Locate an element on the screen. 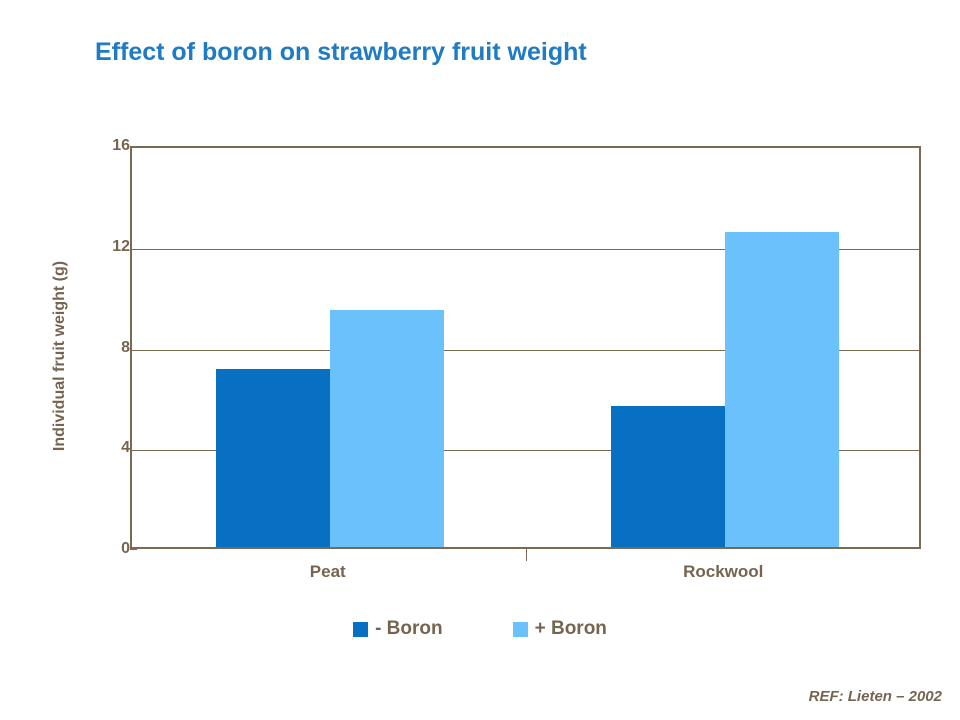 The width and height of the screenshot is (960, 720). x-category-label-rockwool: Rockwool is located at coordinates (723, 571).